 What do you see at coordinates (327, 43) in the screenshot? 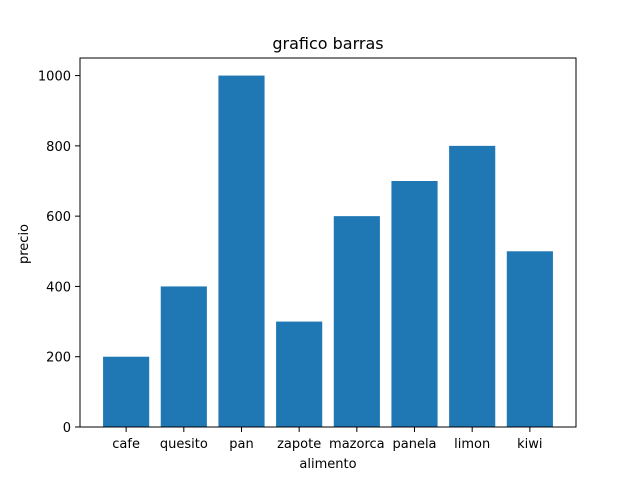
I see `chart-title: grafico barras` at bounding box center [327, 43].